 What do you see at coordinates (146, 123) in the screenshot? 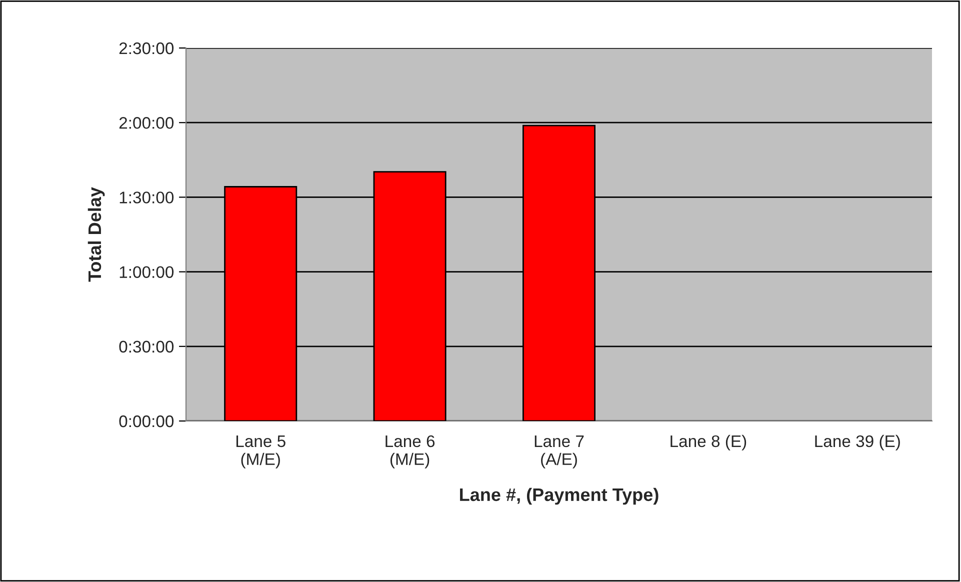
I see `y-tick-label: 2:00:00` at bounding box center [146, 123].